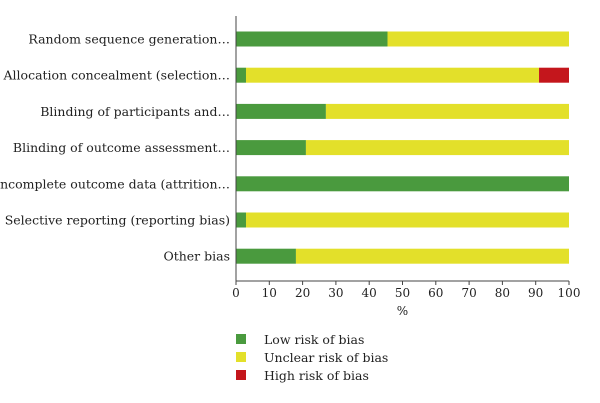  Describe the element at coordinates (117, 220) in the screenshot. I see `category-label: Selective reporting (reporting bias)` at that location.